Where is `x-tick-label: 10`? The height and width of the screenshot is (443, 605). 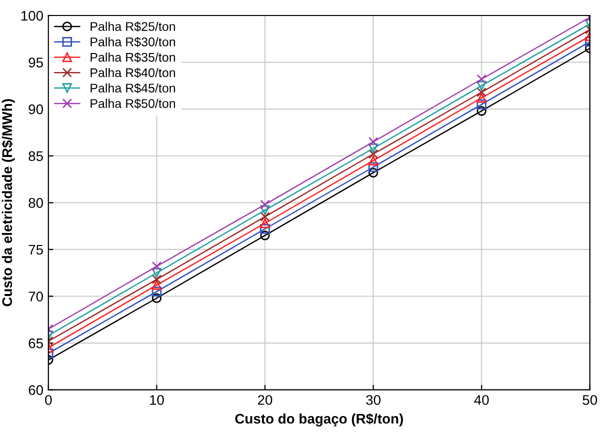 x-tick-label: 10 is located at coordinates (157, 400).